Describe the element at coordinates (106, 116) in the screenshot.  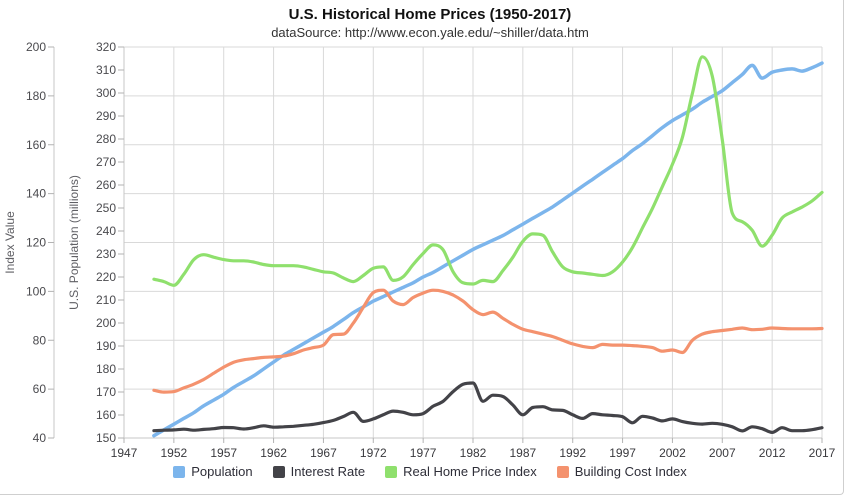
I see `population-tick-label: 290` at that location.